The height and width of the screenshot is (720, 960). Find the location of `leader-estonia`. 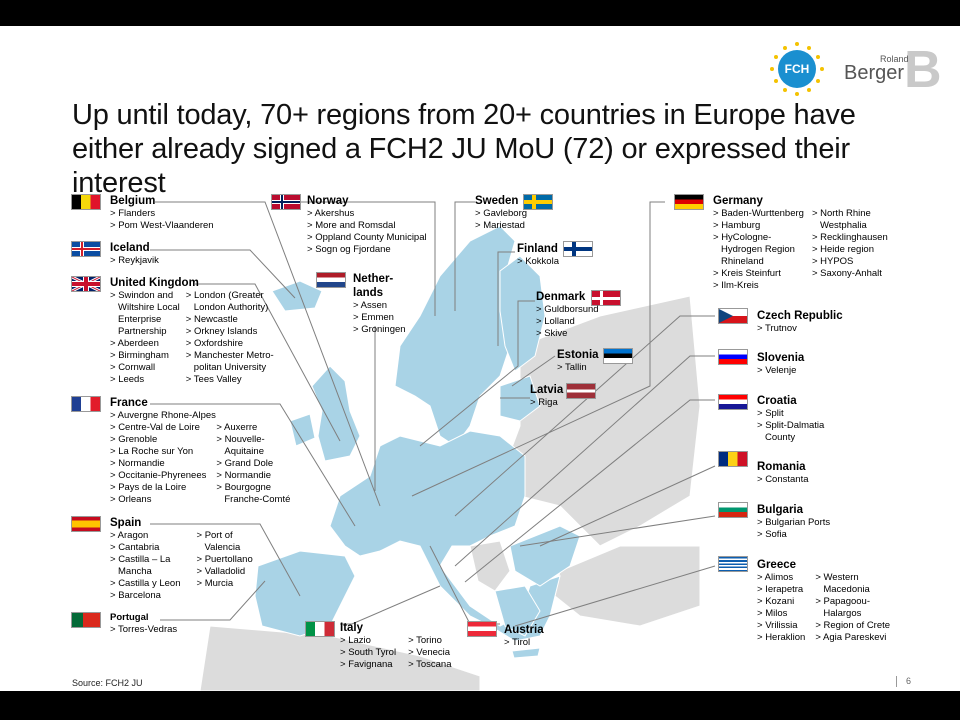

leader-estonia is located at coordinates (533, 371).